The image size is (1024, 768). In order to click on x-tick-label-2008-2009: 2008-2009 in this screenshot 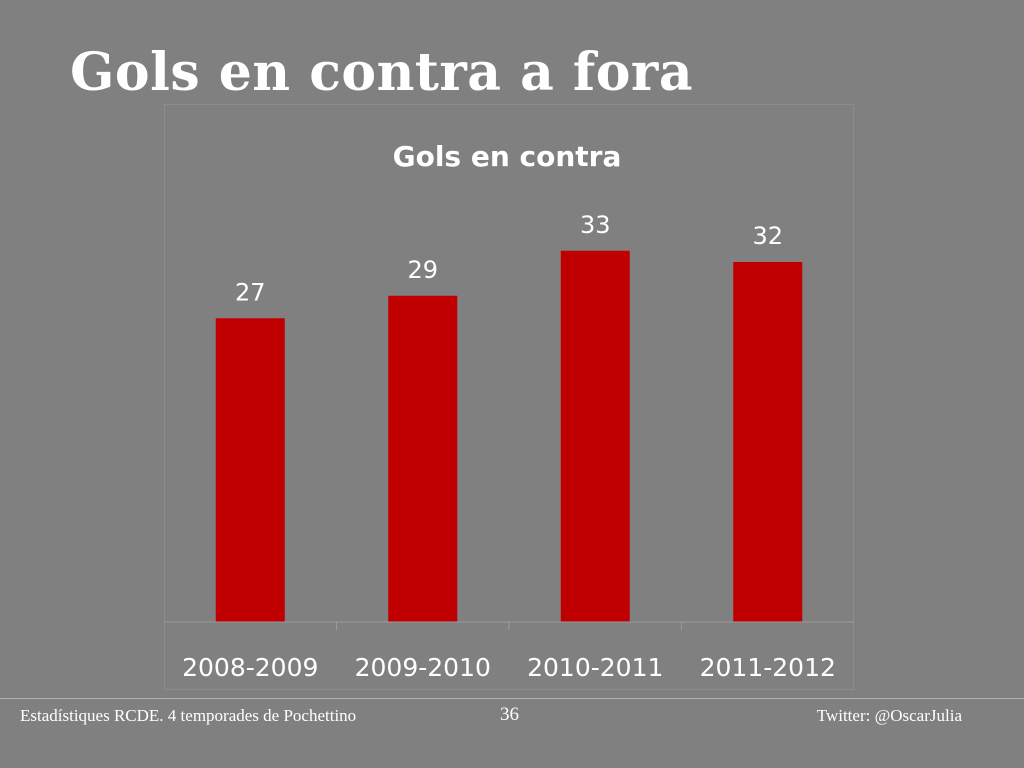, I will do `click(250, 667)`.